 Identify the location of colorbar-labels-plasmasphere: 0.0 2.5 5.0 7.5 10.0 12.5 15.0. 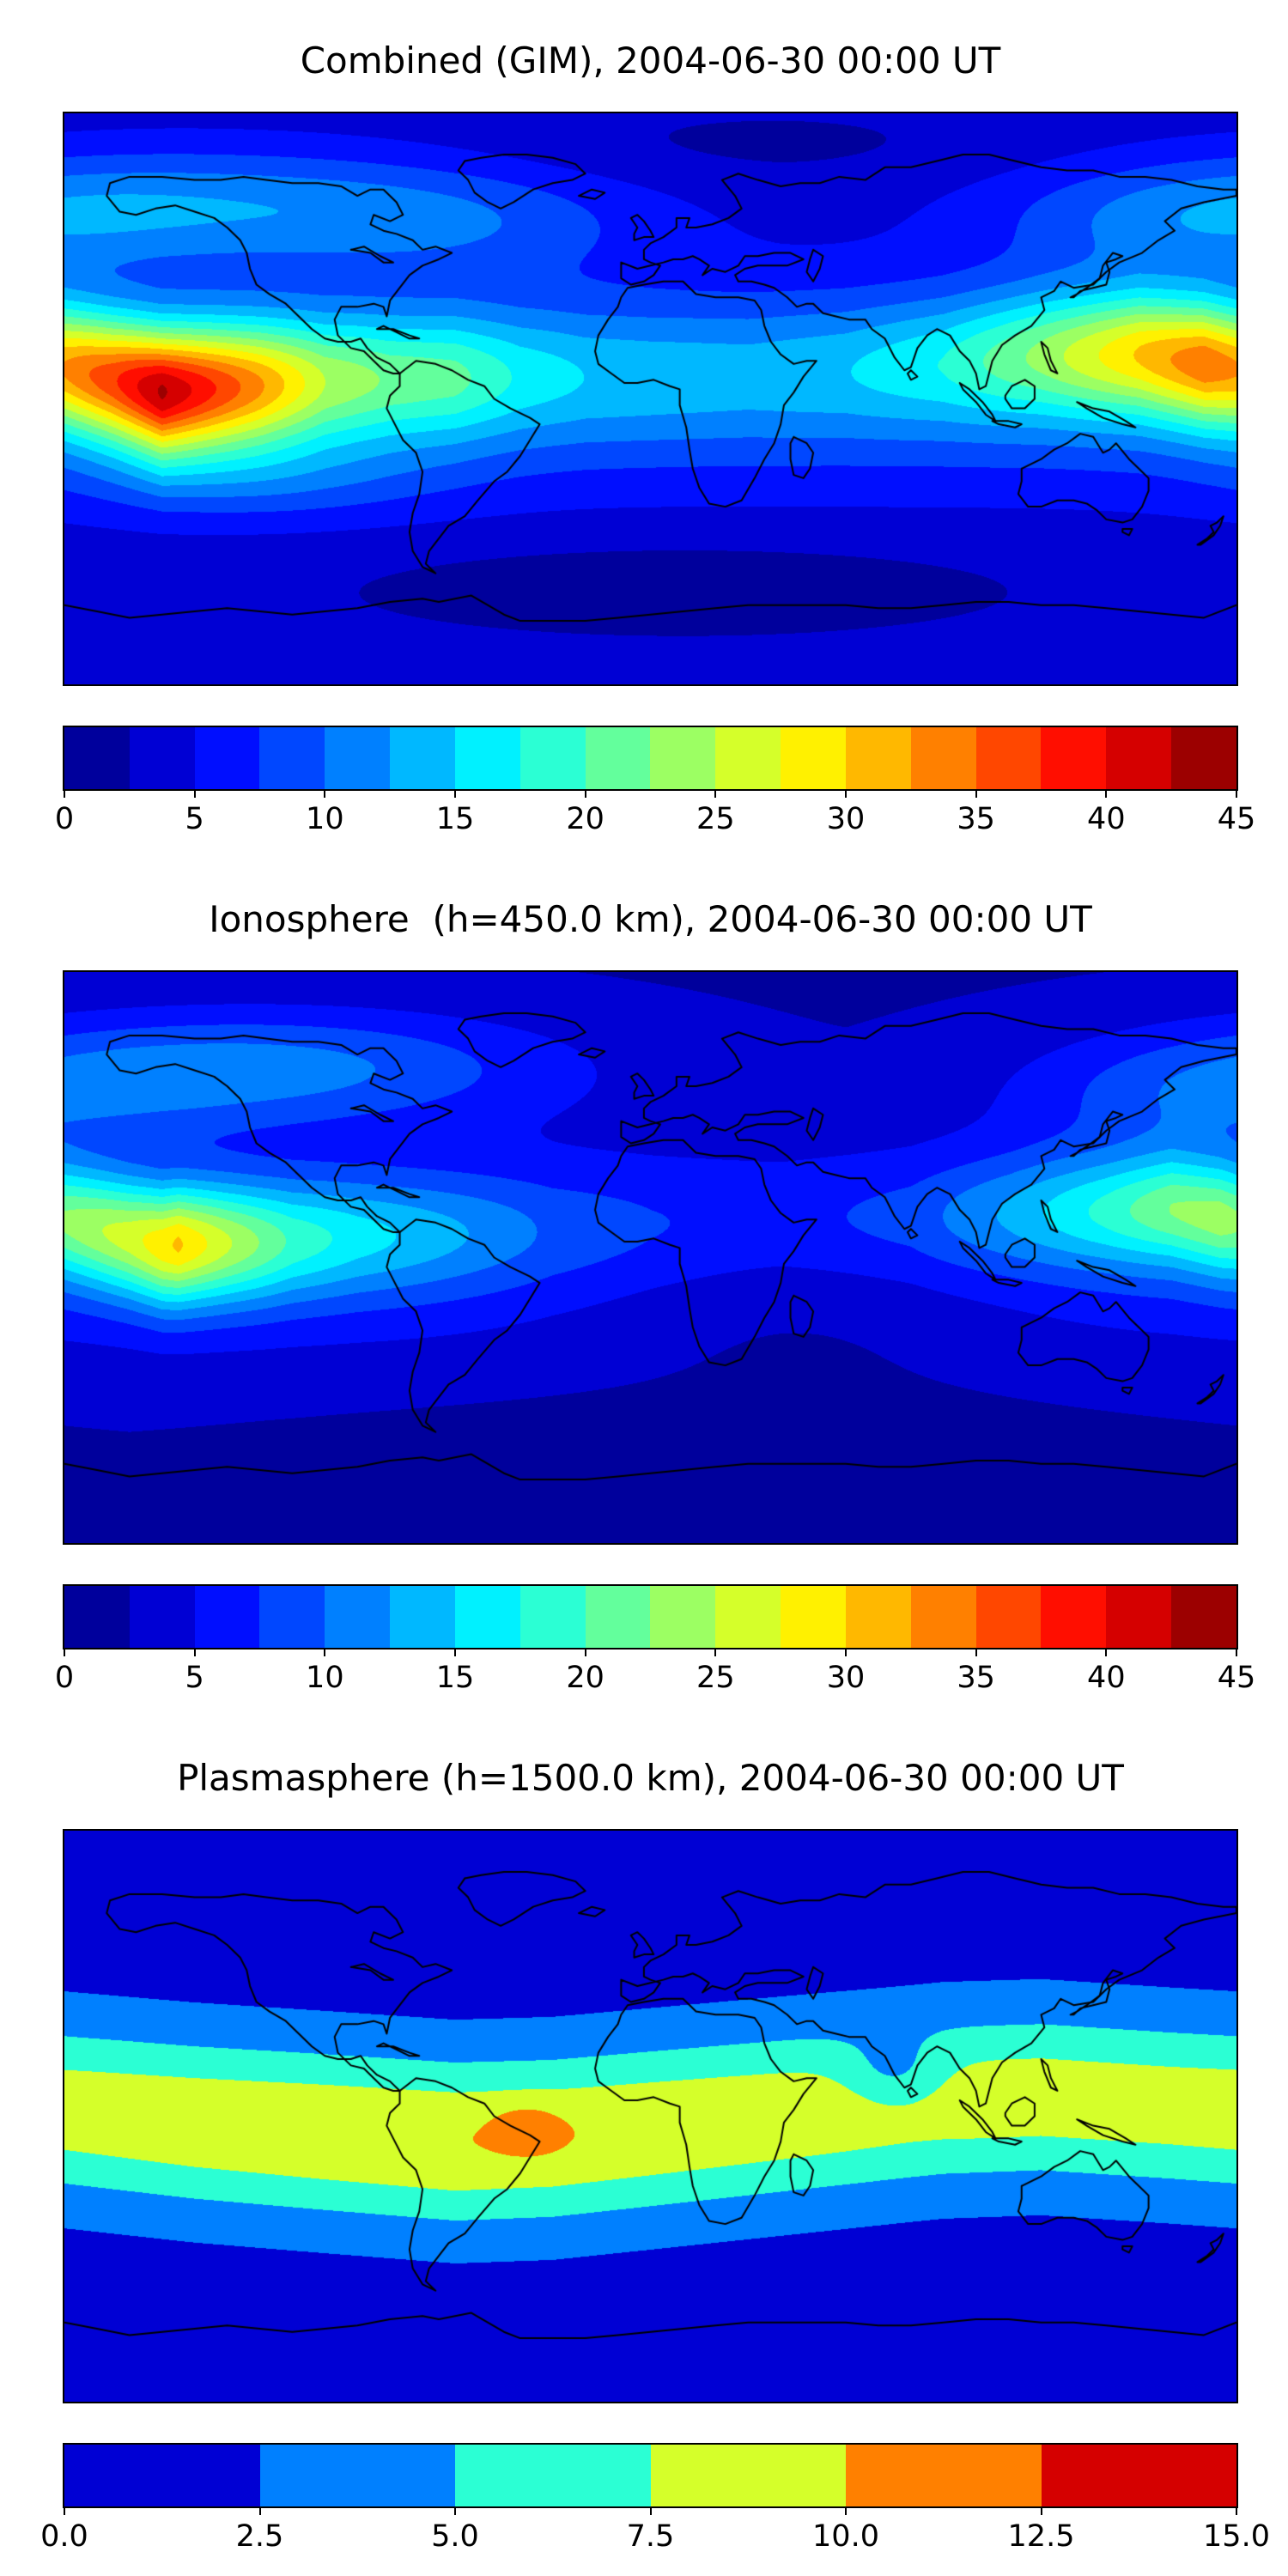
(655, 2539).